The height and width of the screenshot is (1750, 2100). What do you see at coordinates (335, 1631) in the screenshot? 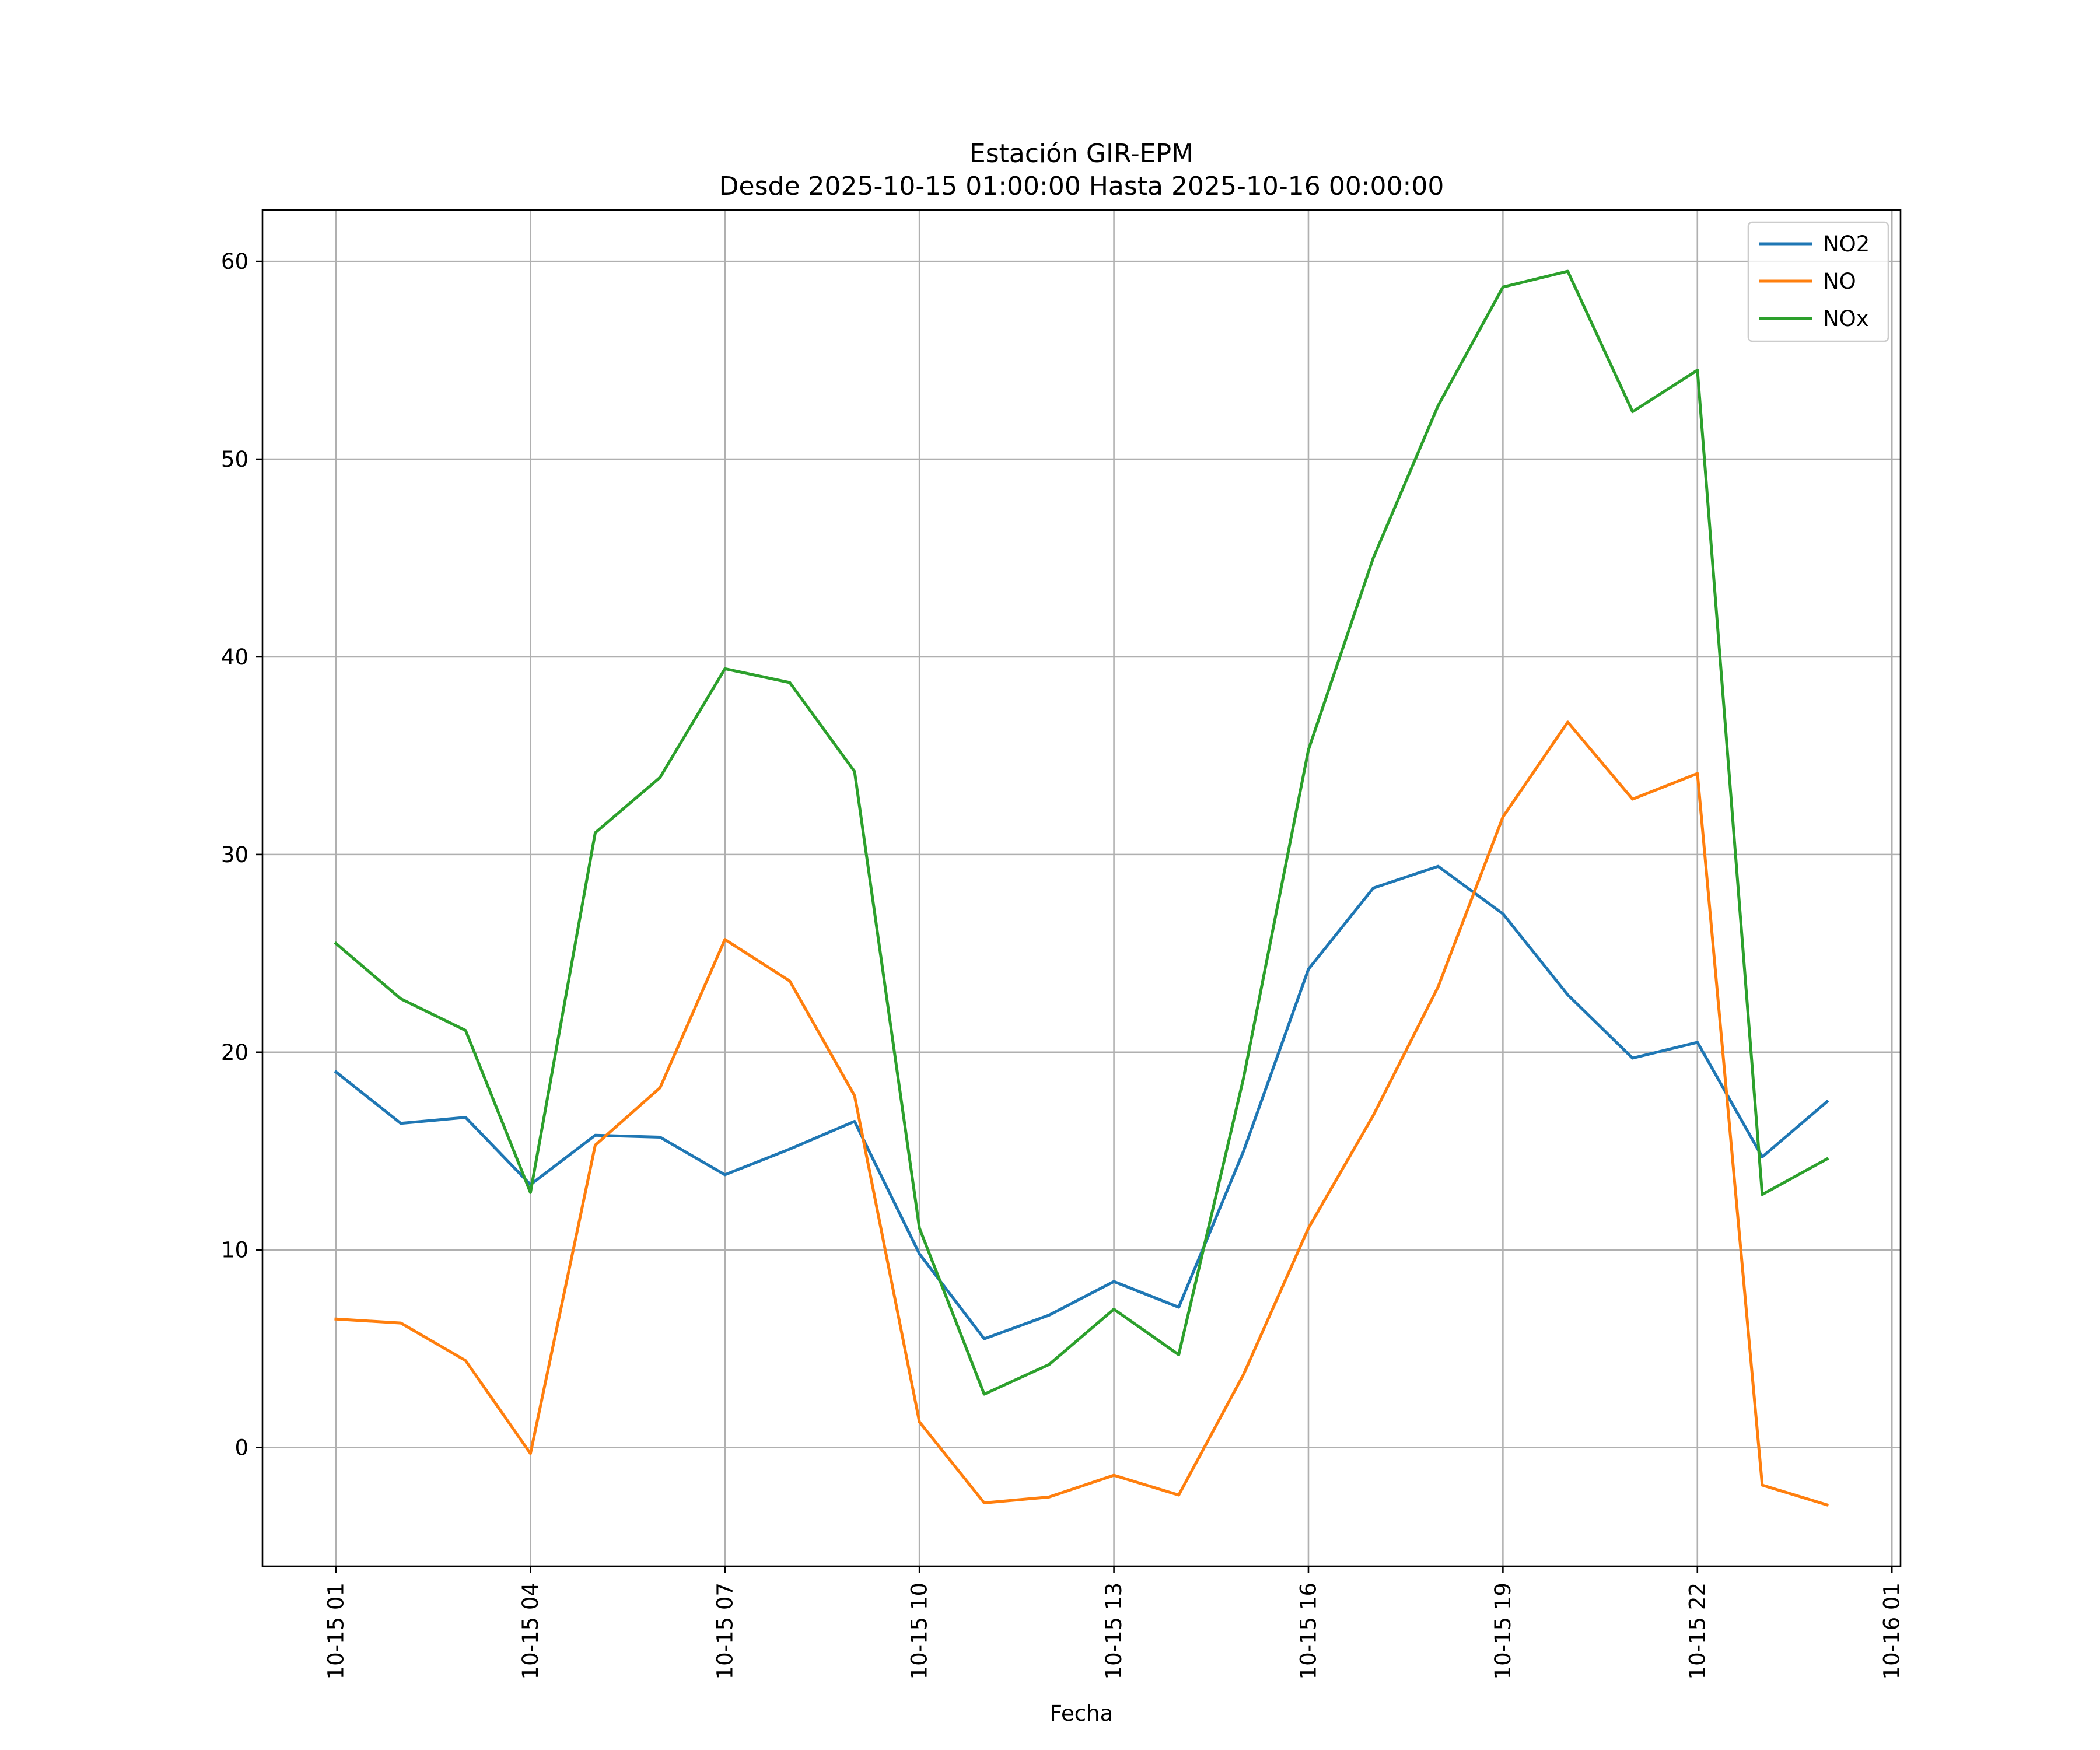
I see `x-tick-label: 10-15 01` at bounding box center [335, 1631].